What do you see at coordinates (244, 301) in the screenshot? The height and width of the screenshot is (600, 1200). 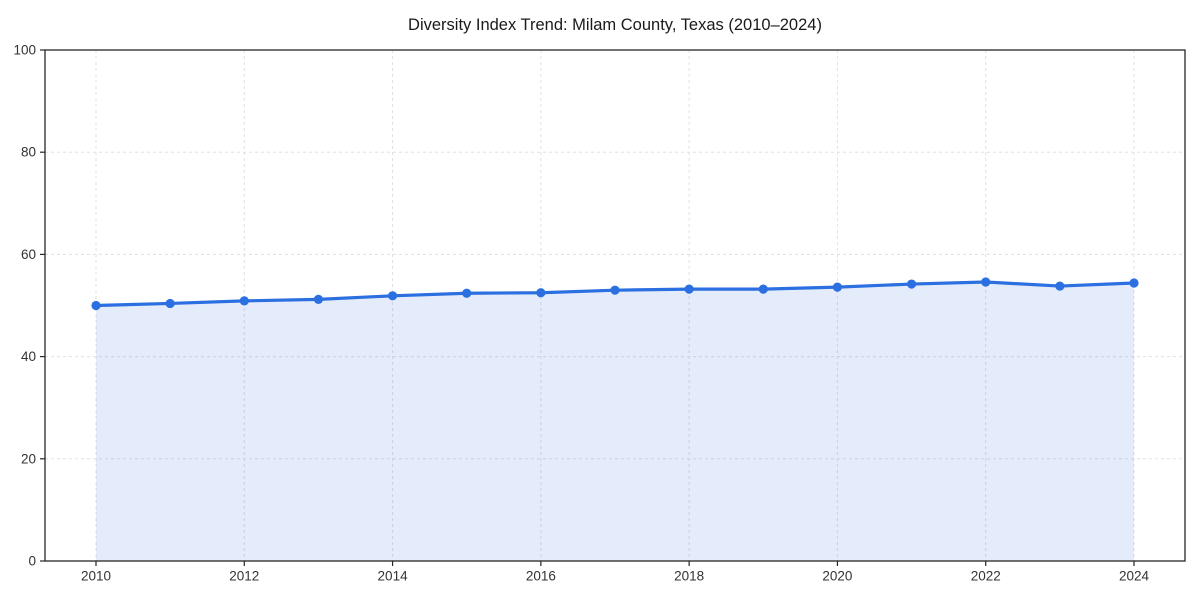 I see `data-point-2012` at bounding box center [244, 301].